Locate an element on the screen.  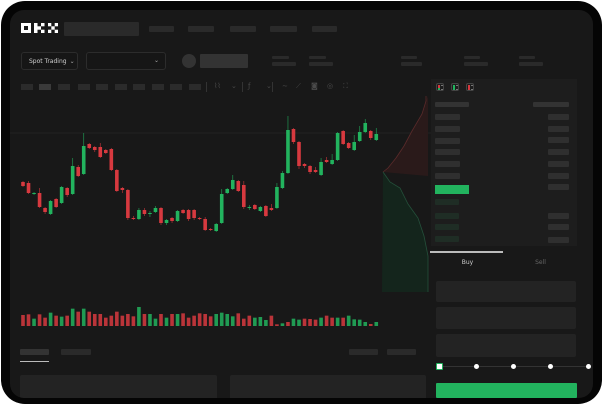
spot-trading-dropdown: Spot Trading ⌄ is located at coordinates (49, 61).